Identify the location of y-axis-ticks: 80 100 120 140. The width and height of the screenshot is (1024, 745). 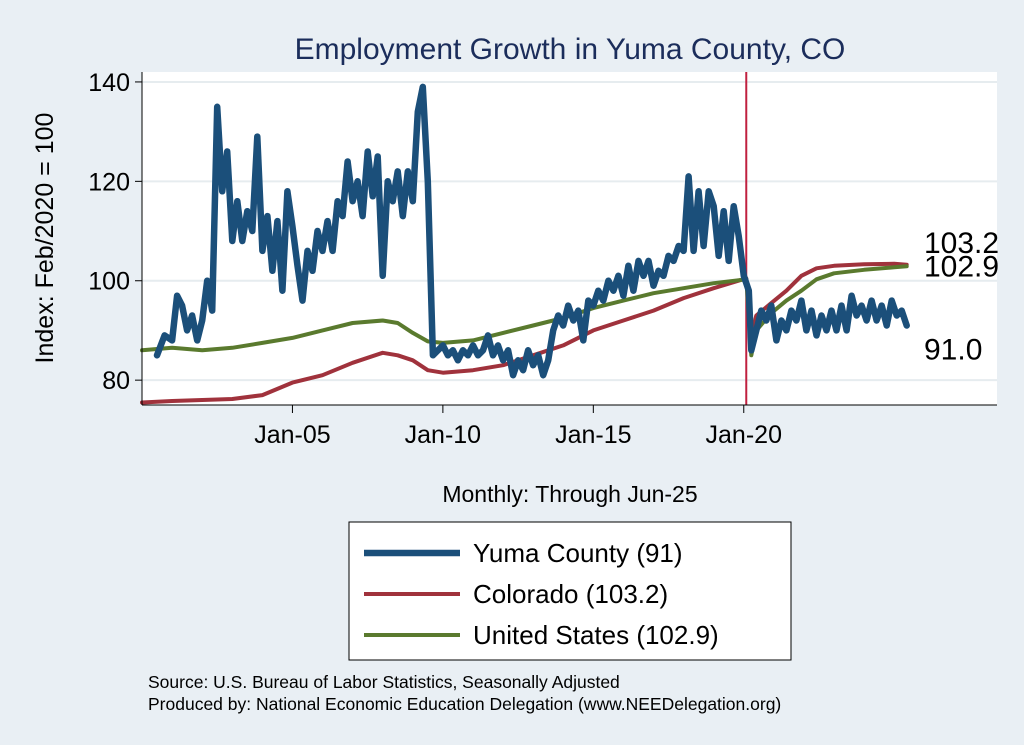
(115, 232).